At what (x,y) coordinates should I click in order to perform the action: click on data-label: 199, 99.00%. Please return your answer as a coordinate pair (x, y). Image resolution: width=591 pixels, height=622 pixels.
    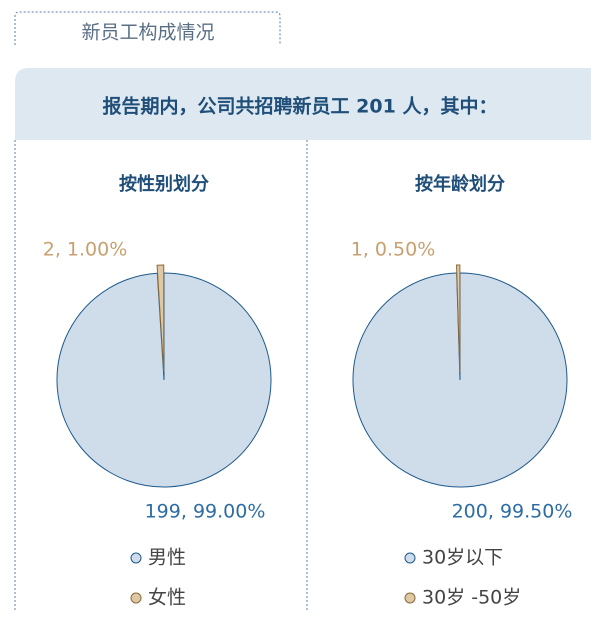
    Looking at the image, I should click on (205, 512).